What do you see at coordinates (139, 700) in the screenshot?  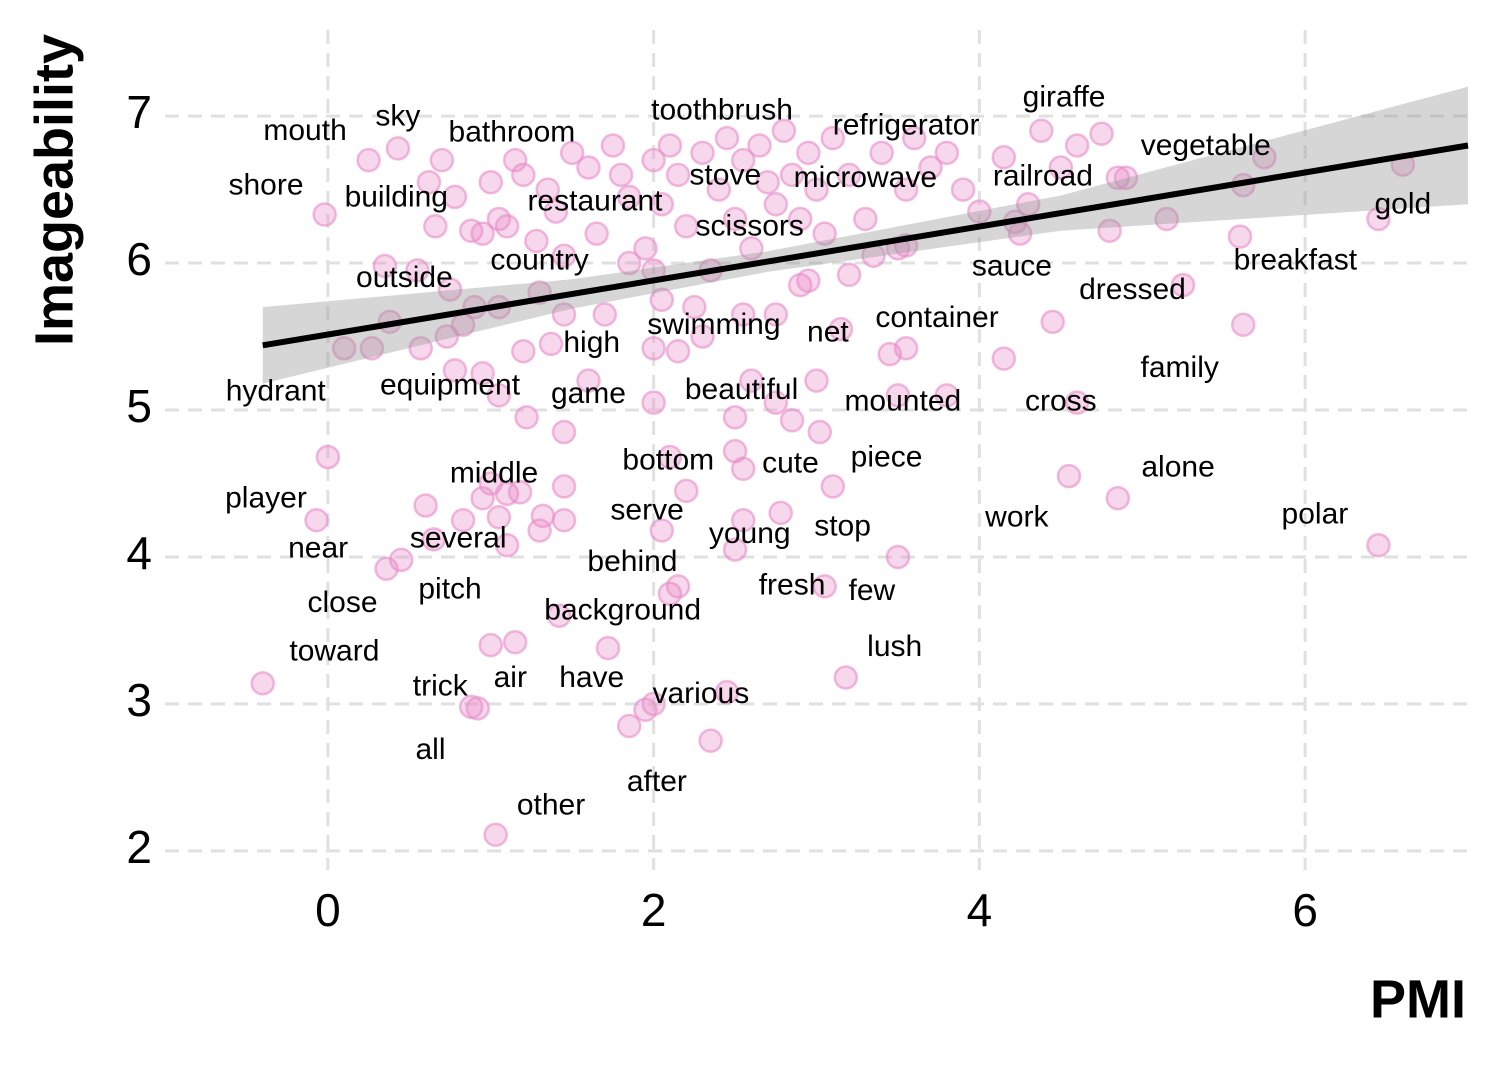 I see `y-tick-label: 3` at bounding box center [139, 700].